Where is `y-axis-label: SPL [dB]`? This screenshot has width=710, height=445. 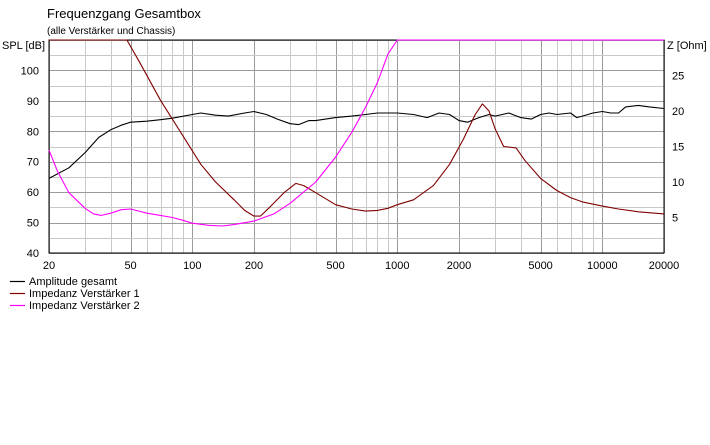 y-axis-label: SPL [dB] is located at coordinates (23, 46).